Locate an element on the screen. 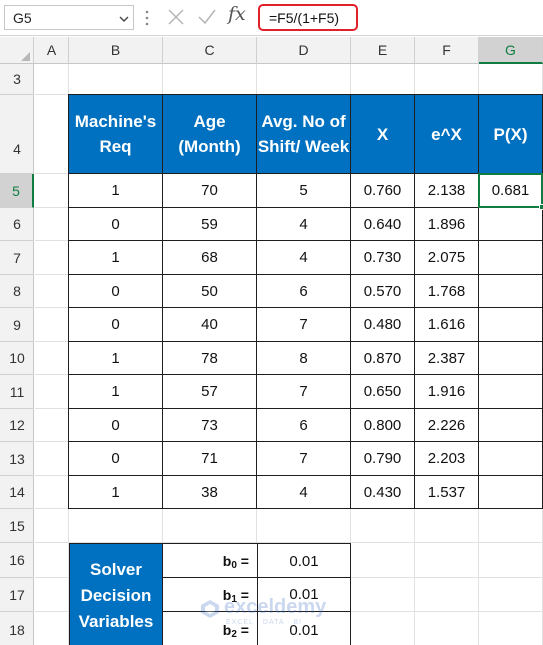  row-header-15: 15 is located at coordinates (17, 526).